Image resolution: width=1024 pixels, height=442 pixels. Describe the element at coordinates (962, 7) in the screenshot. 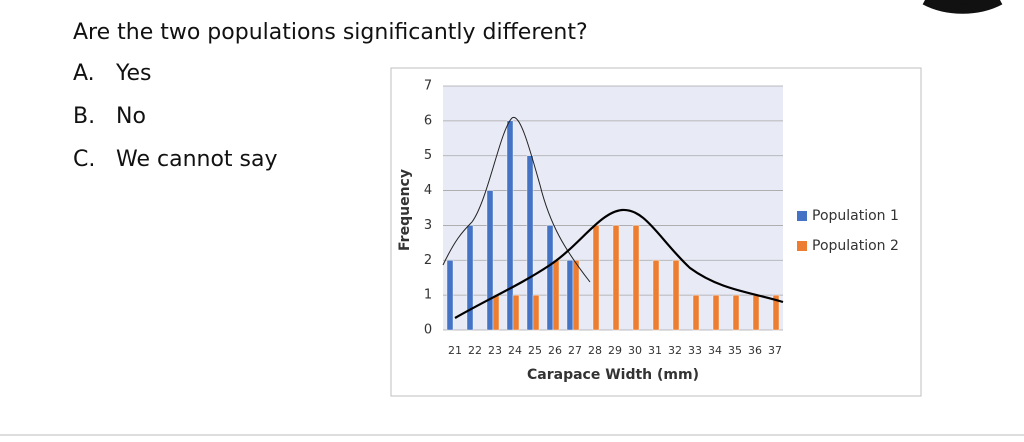

I see `corner-shape` at that location.